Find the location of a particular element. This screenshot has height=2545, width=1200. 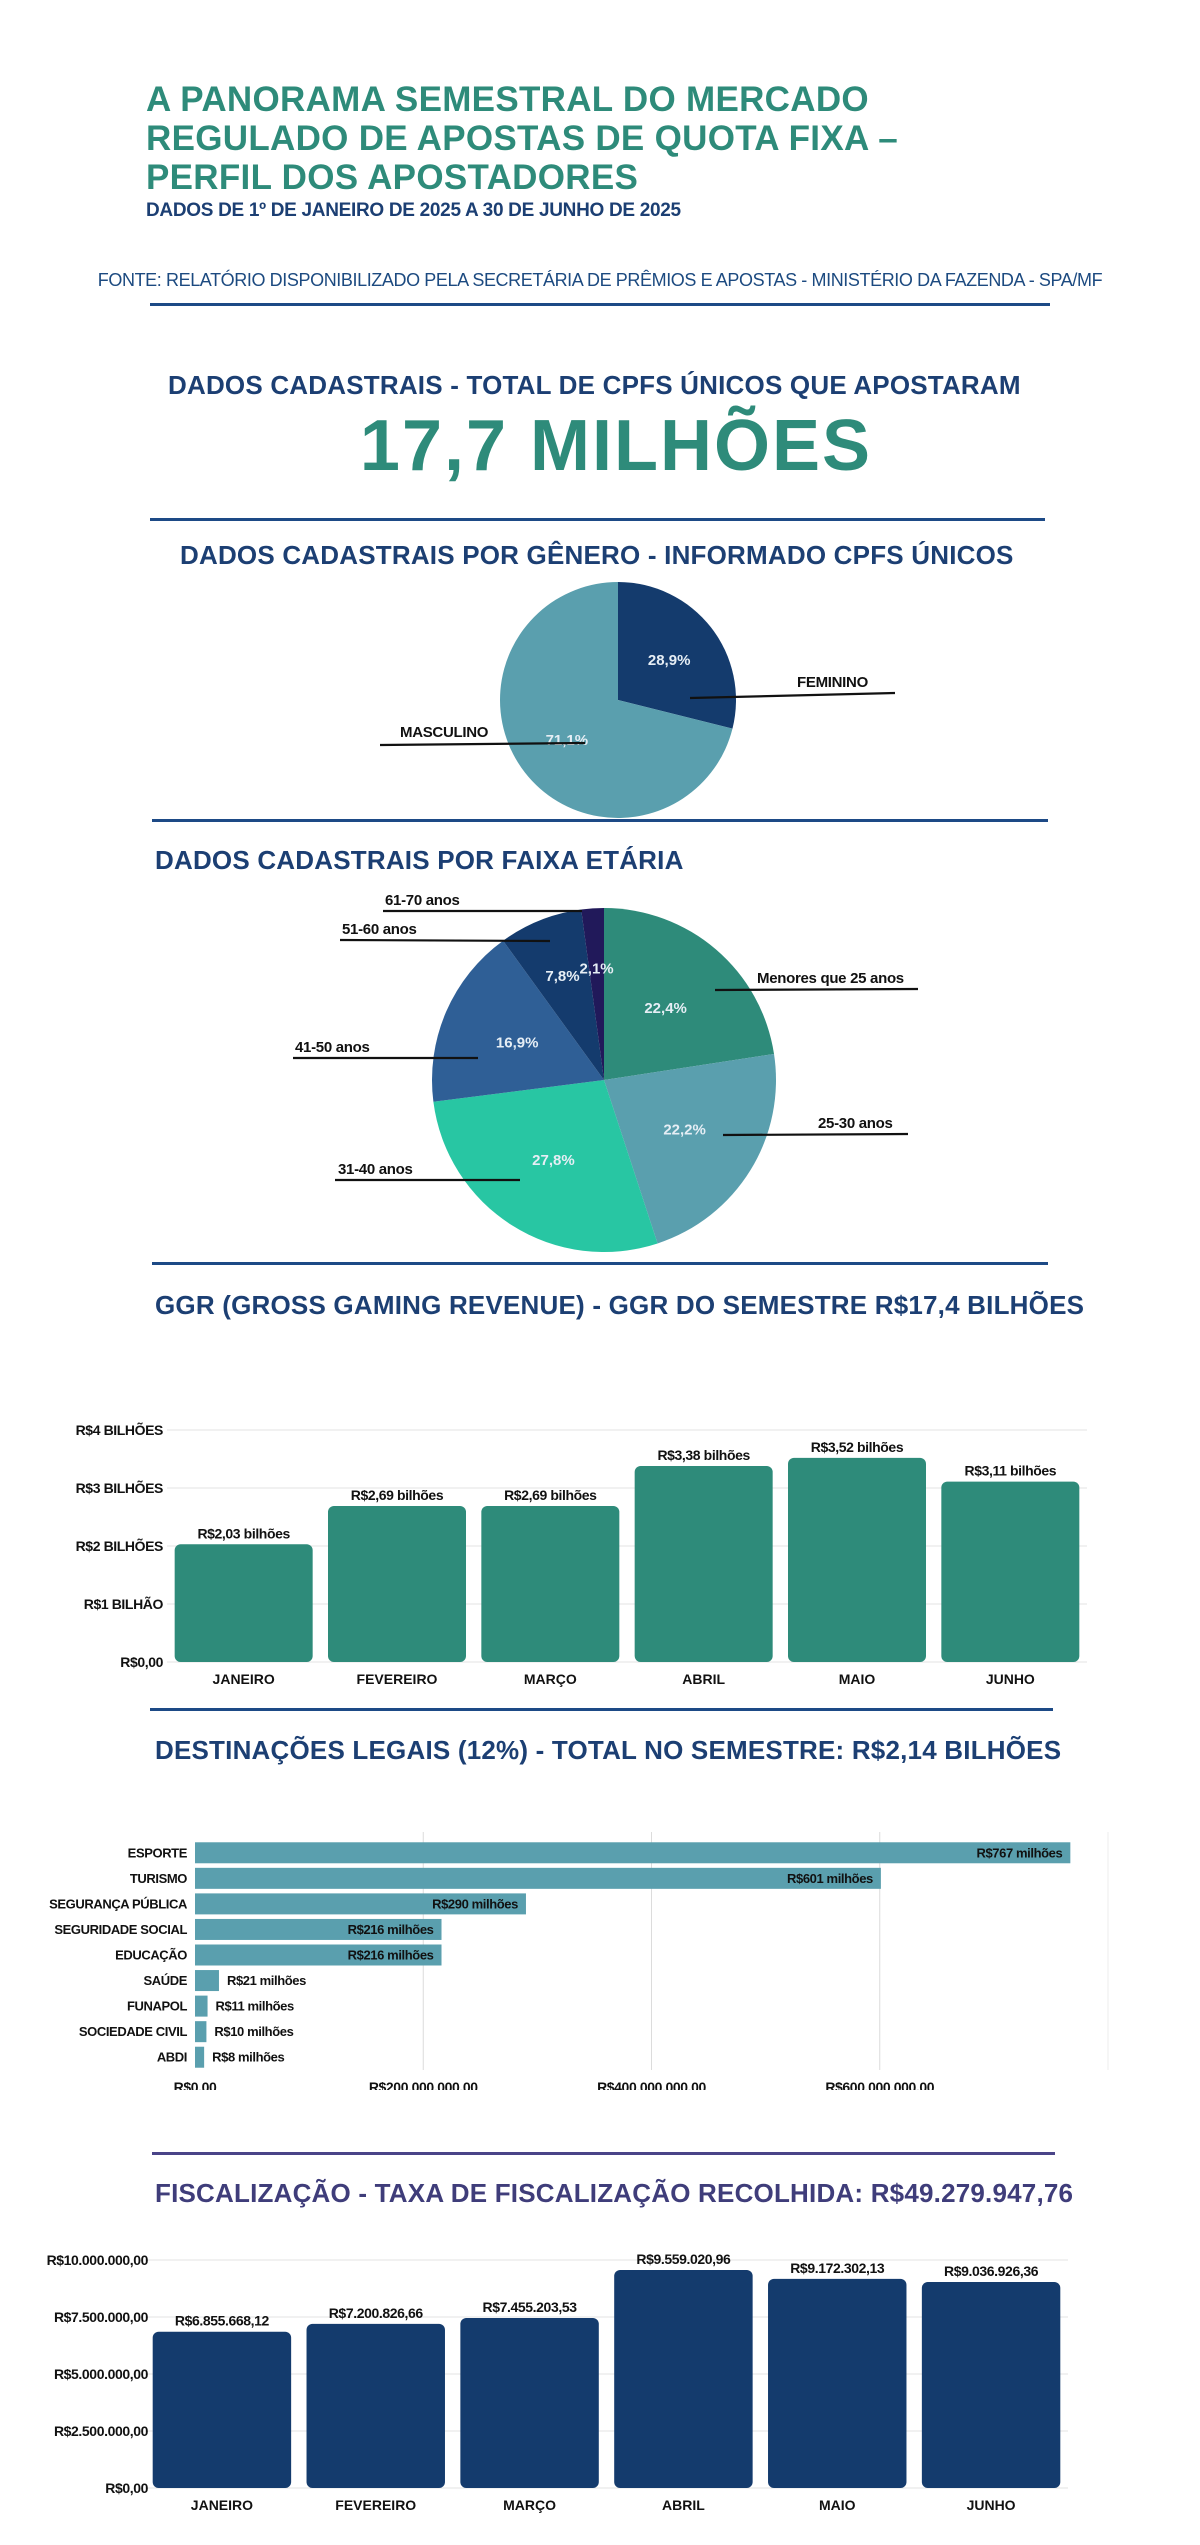

x-tick-label: JUNHO is located at coordinates (1010, 1679).